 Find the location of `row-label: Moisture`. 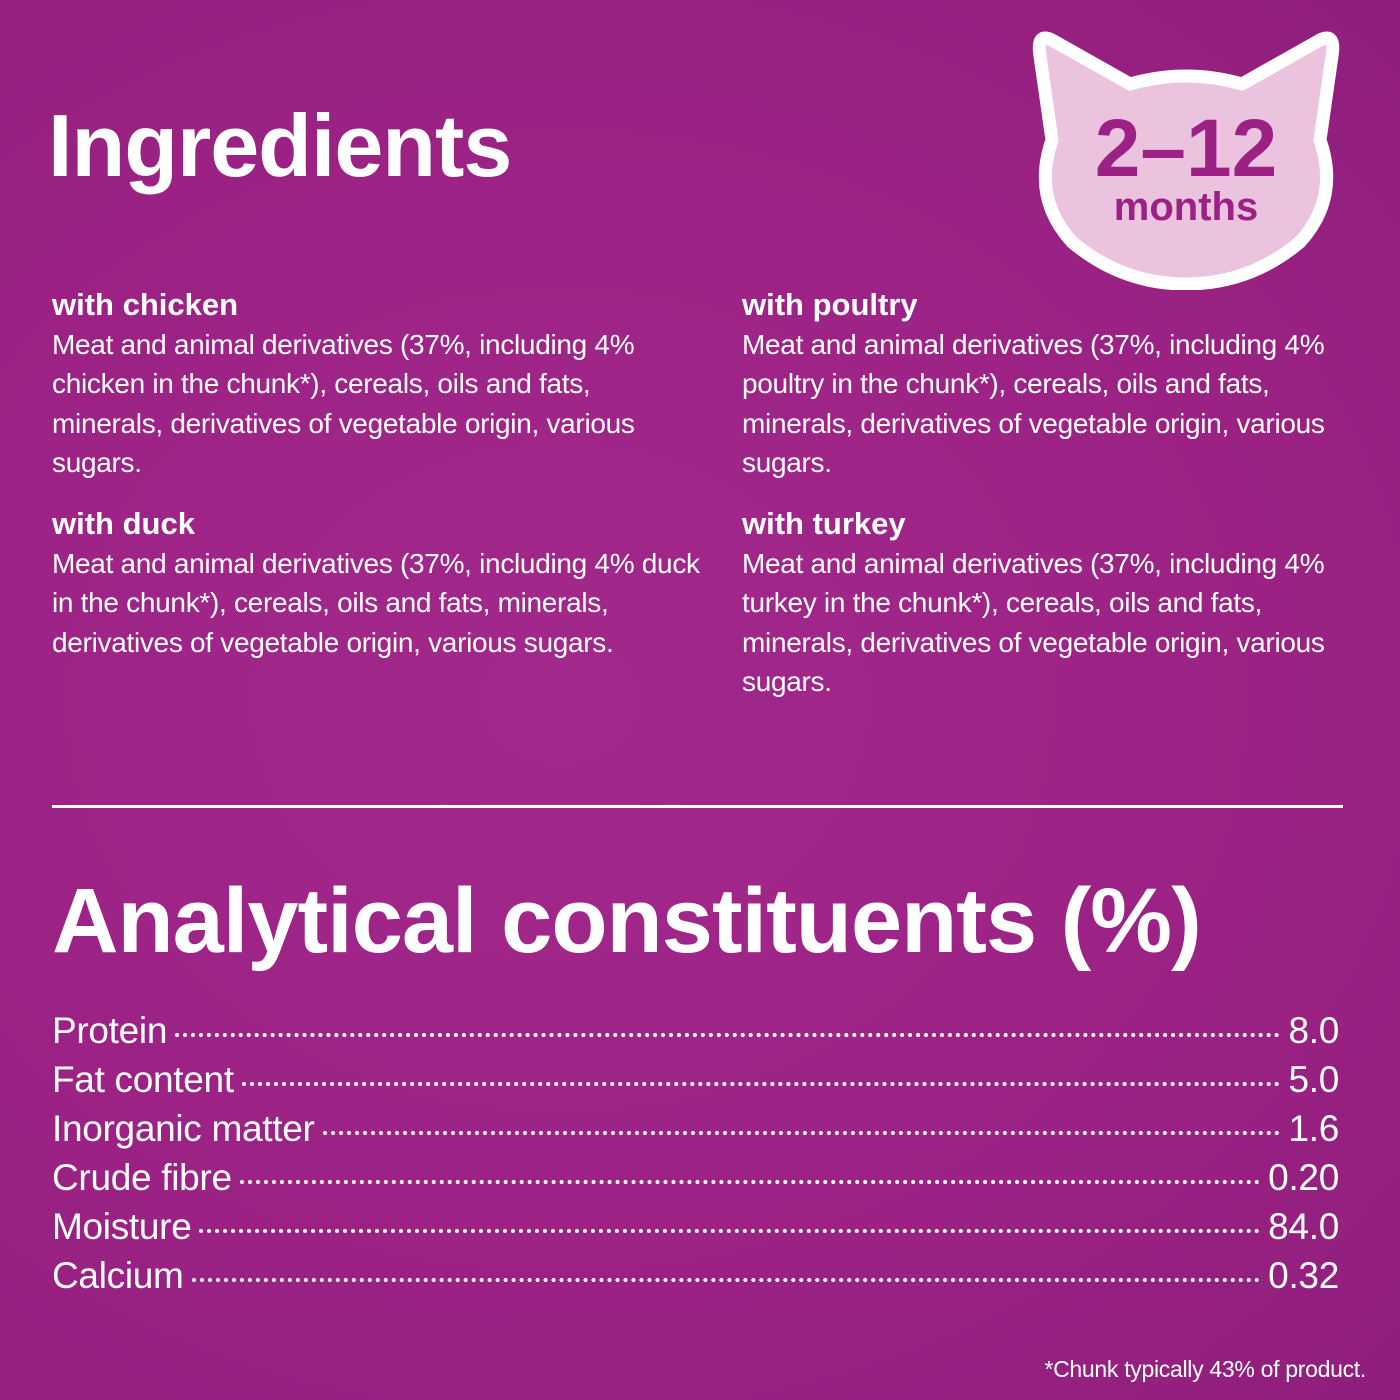

row-label: Moisture is located at coordinates (122, 1226).